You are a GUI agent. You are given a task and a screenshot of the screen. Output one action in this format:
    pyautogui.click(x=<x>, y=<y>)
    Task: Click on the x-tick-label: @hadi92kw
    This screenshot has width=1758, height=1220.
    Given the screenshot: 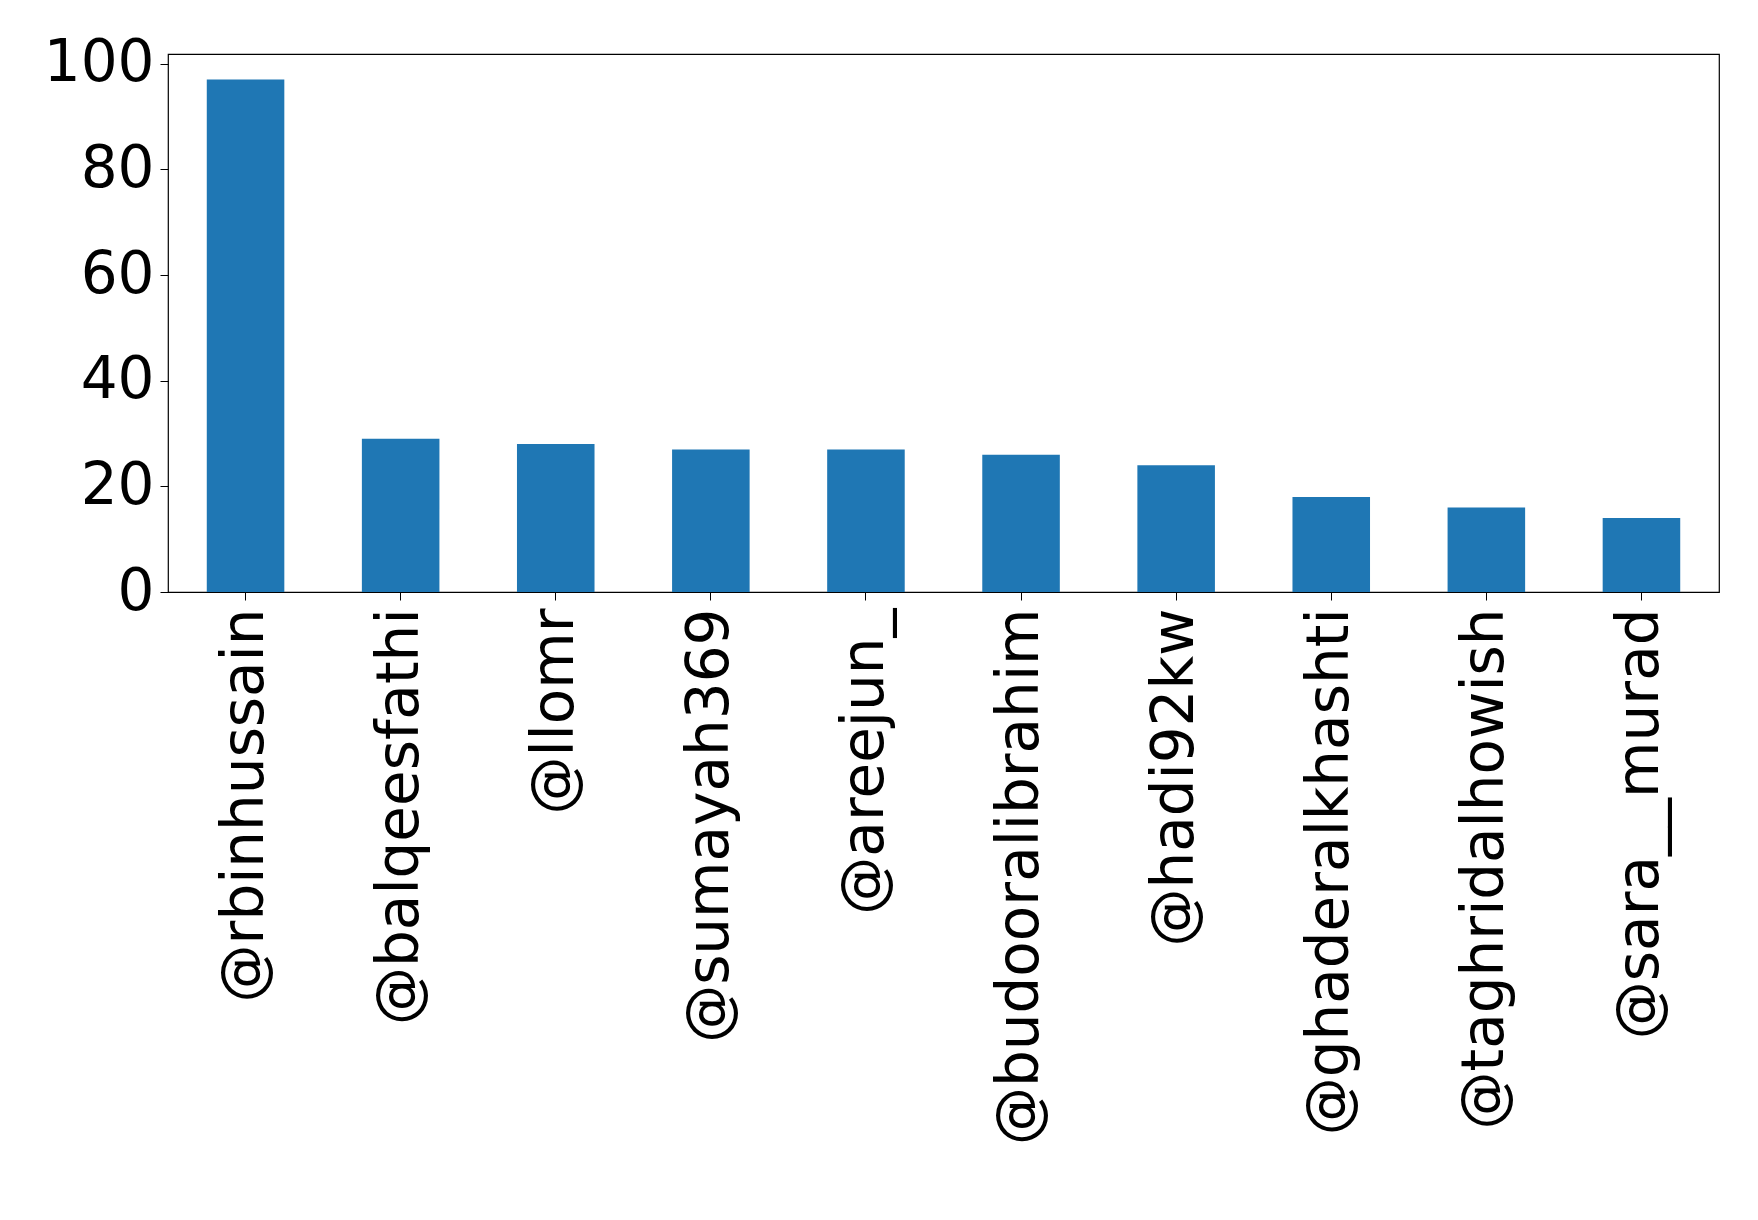 What is the action you would take?
    pyautogui.click(x=1173, y=777)
    